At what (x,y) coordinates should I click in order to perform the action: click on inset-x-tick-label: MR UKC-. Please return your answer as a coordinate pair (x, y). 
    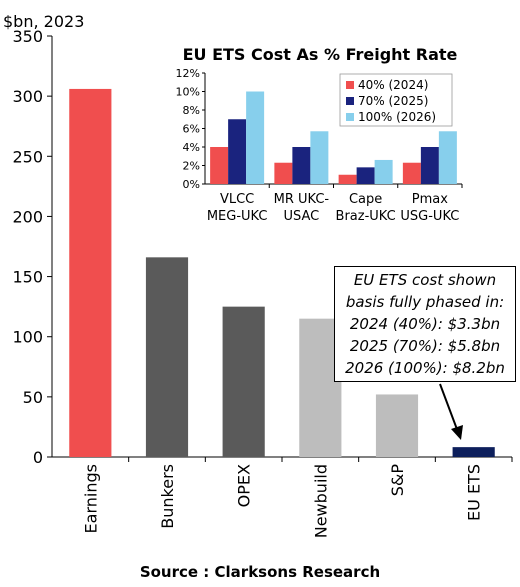
    Looking at the image, I should click on (302, 199).